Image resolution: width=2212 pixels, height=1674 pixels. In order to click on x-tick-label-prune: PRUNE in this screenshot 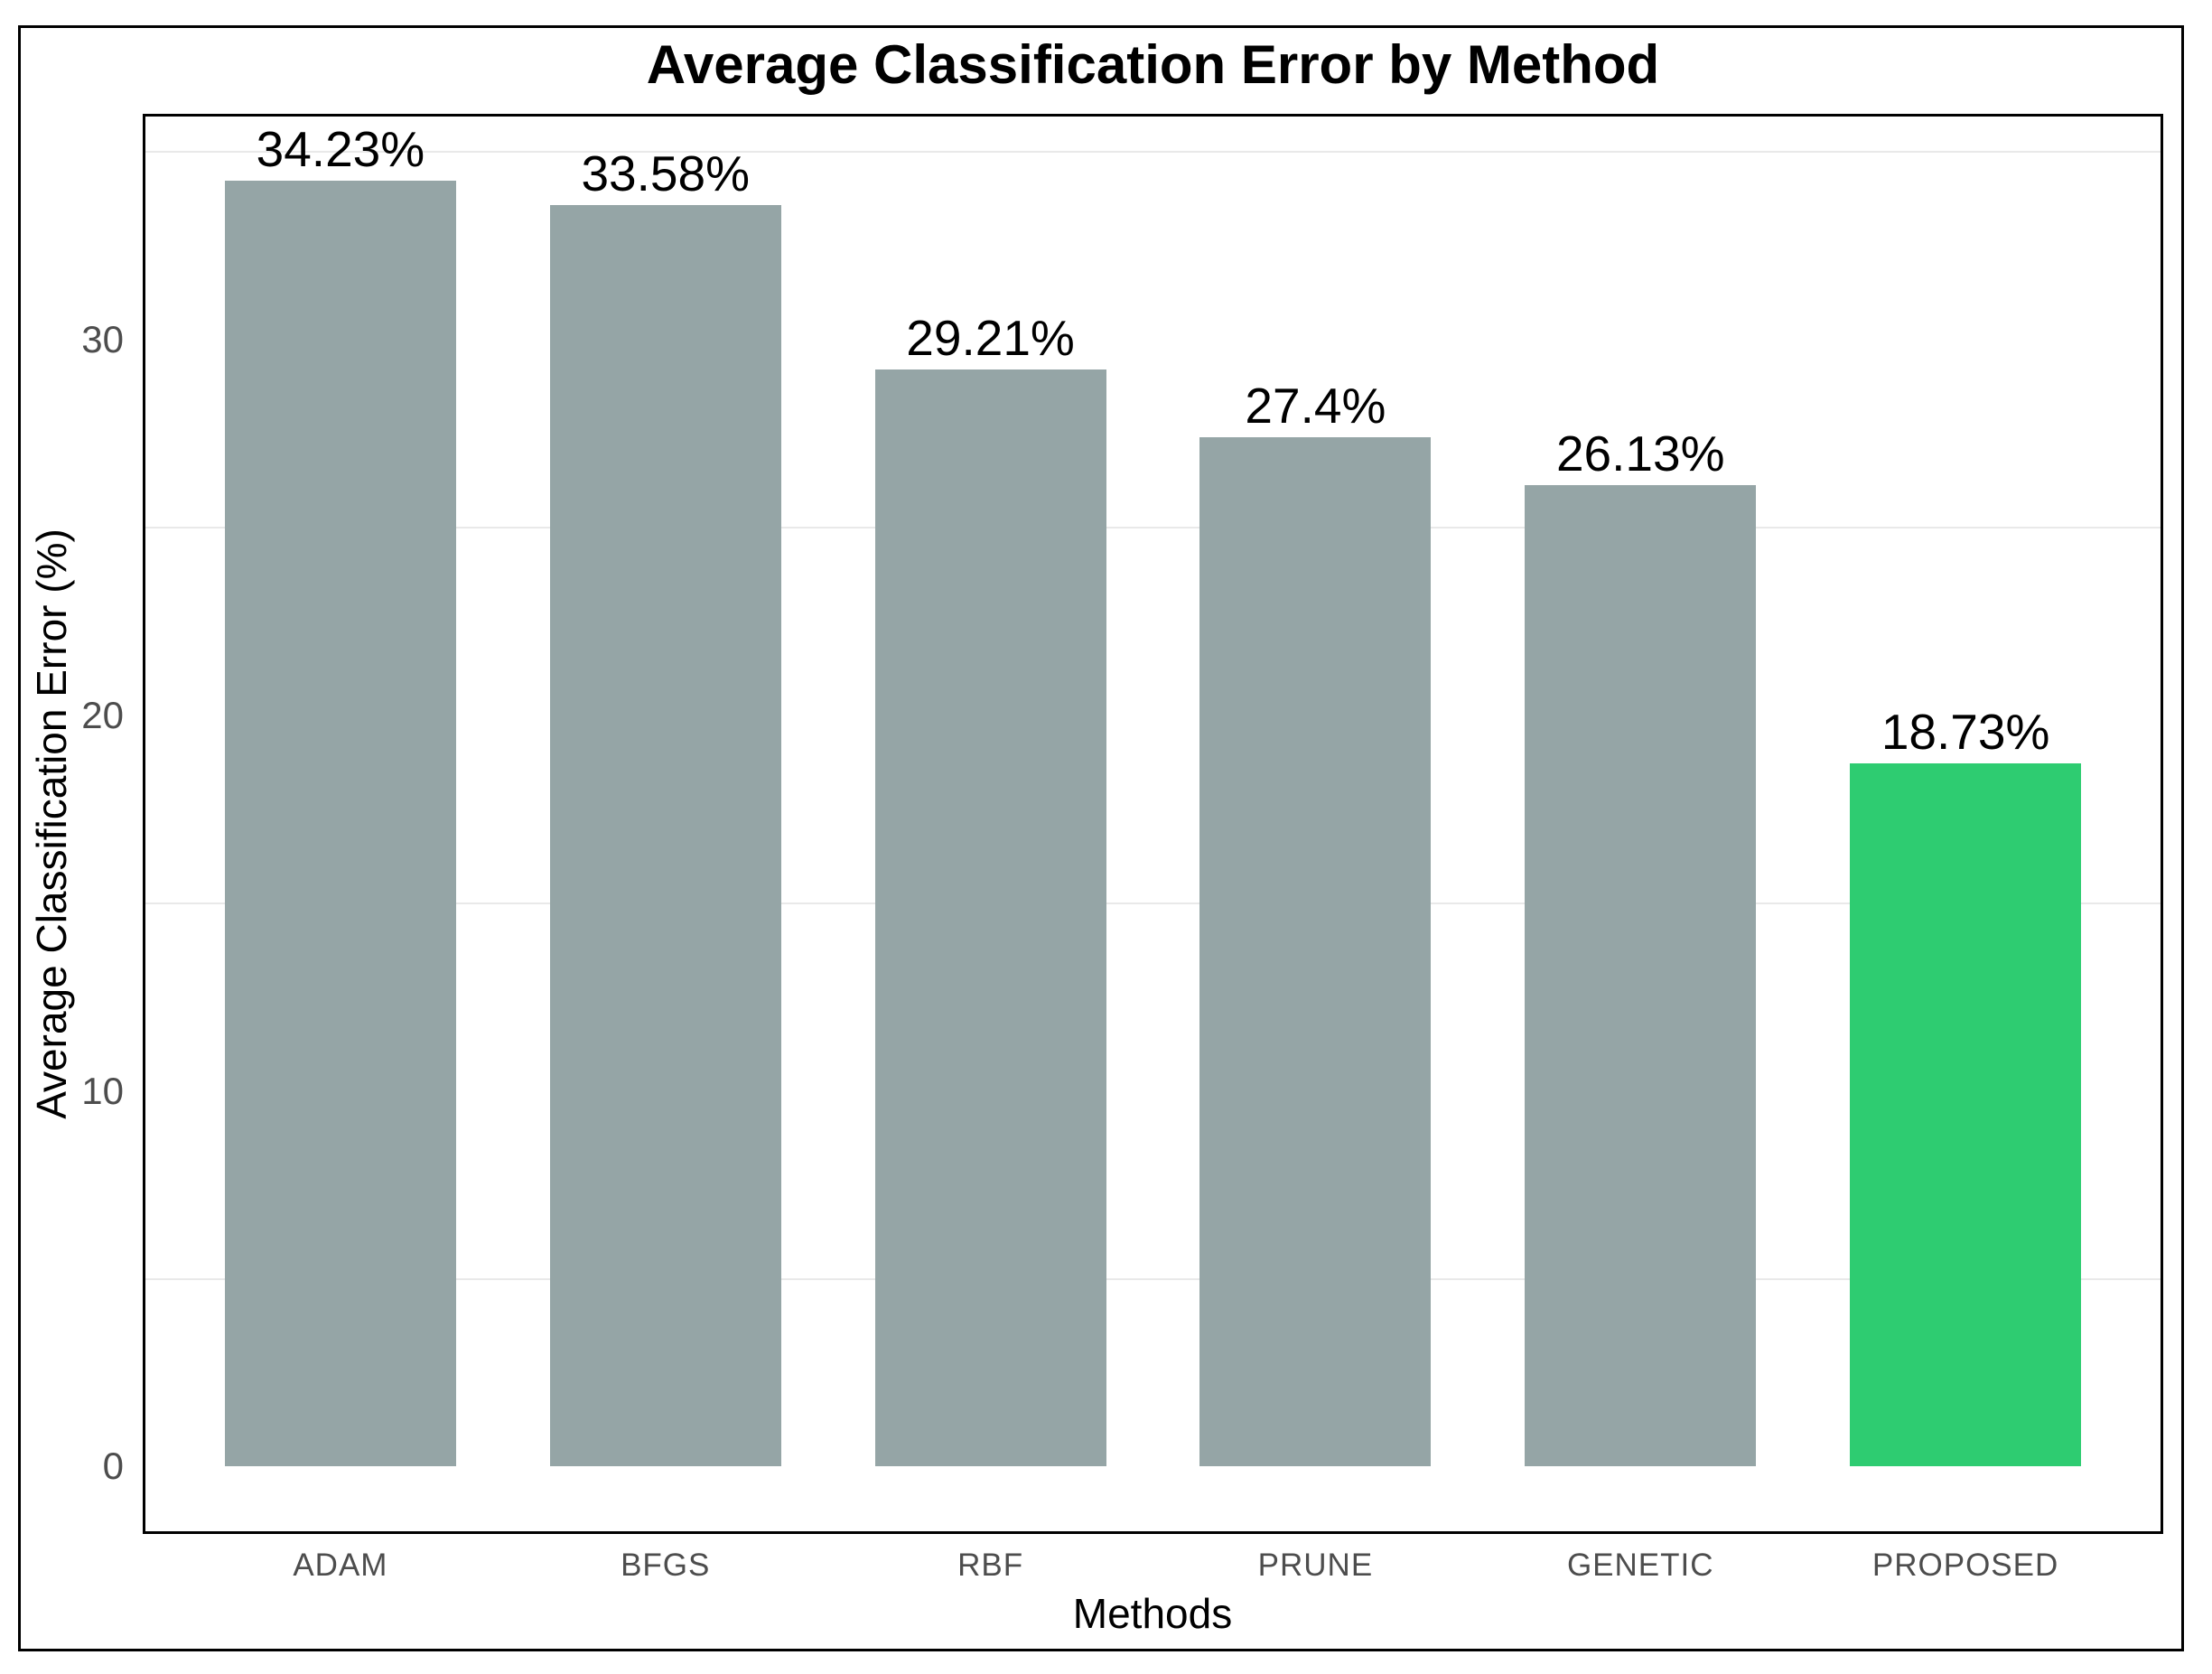, I will do `click(1315, 1565)`.